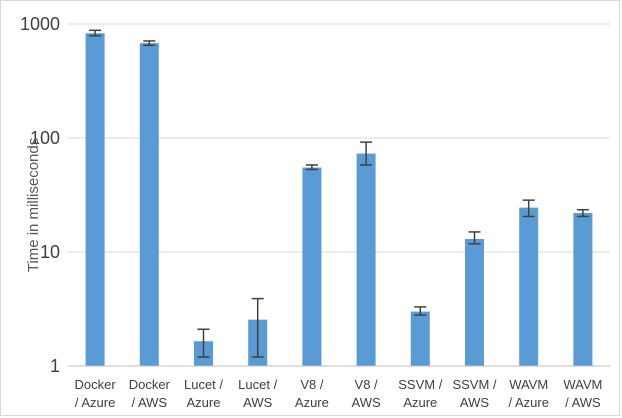  Describe the element at coordinates (45, 138) in the screenshot. I see `y-tick-label: 100` at that location.